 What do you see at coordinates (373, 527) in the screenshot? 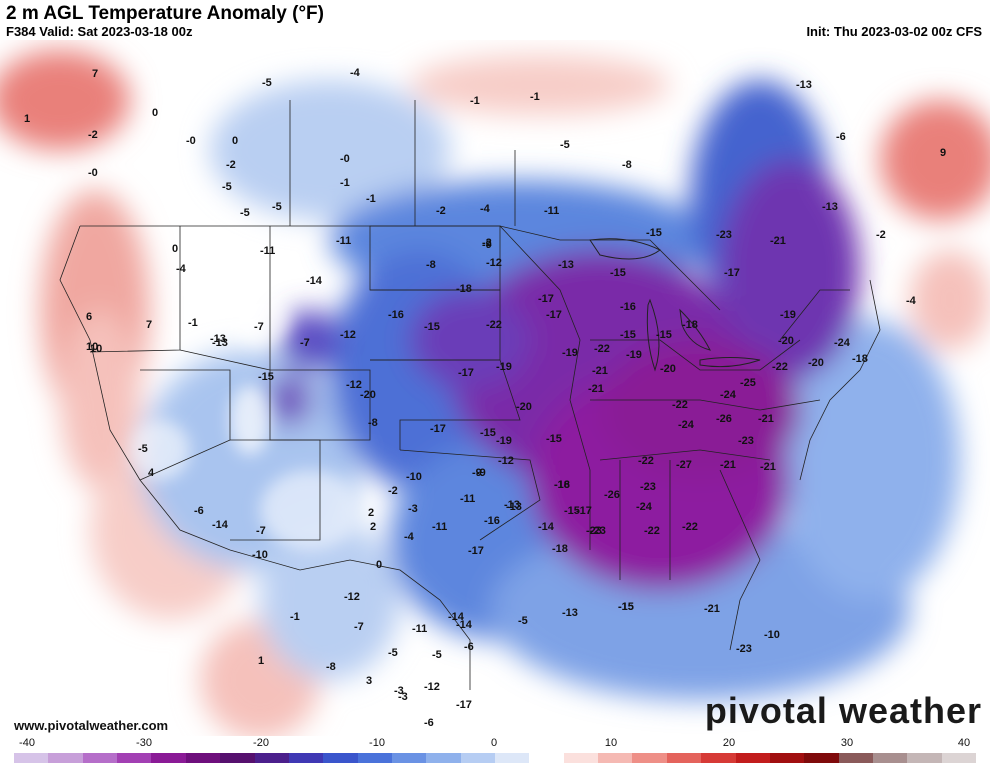
I see `anomaly-label: 2` at bounding box center [373, 527].